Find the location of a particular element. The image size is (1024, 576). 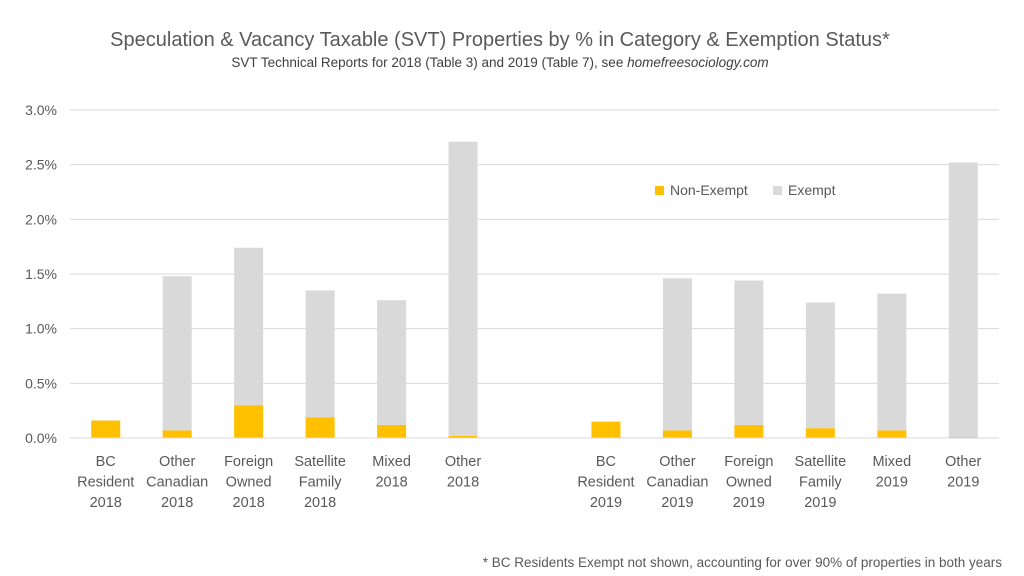

y-tick-label: 1.5% is located at coordinates (41, 274).